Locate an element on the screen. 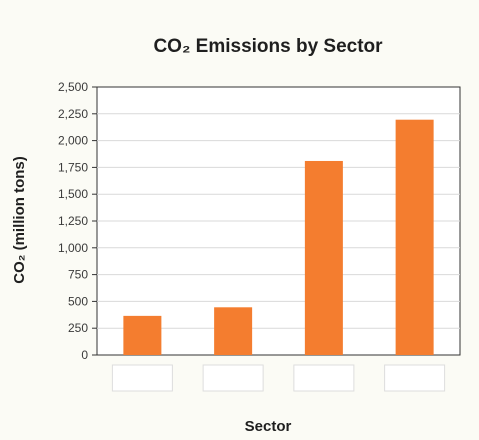 This screenshot has width=479, height=440. y-tick-label: 0 is located at coordinates (84, 355).